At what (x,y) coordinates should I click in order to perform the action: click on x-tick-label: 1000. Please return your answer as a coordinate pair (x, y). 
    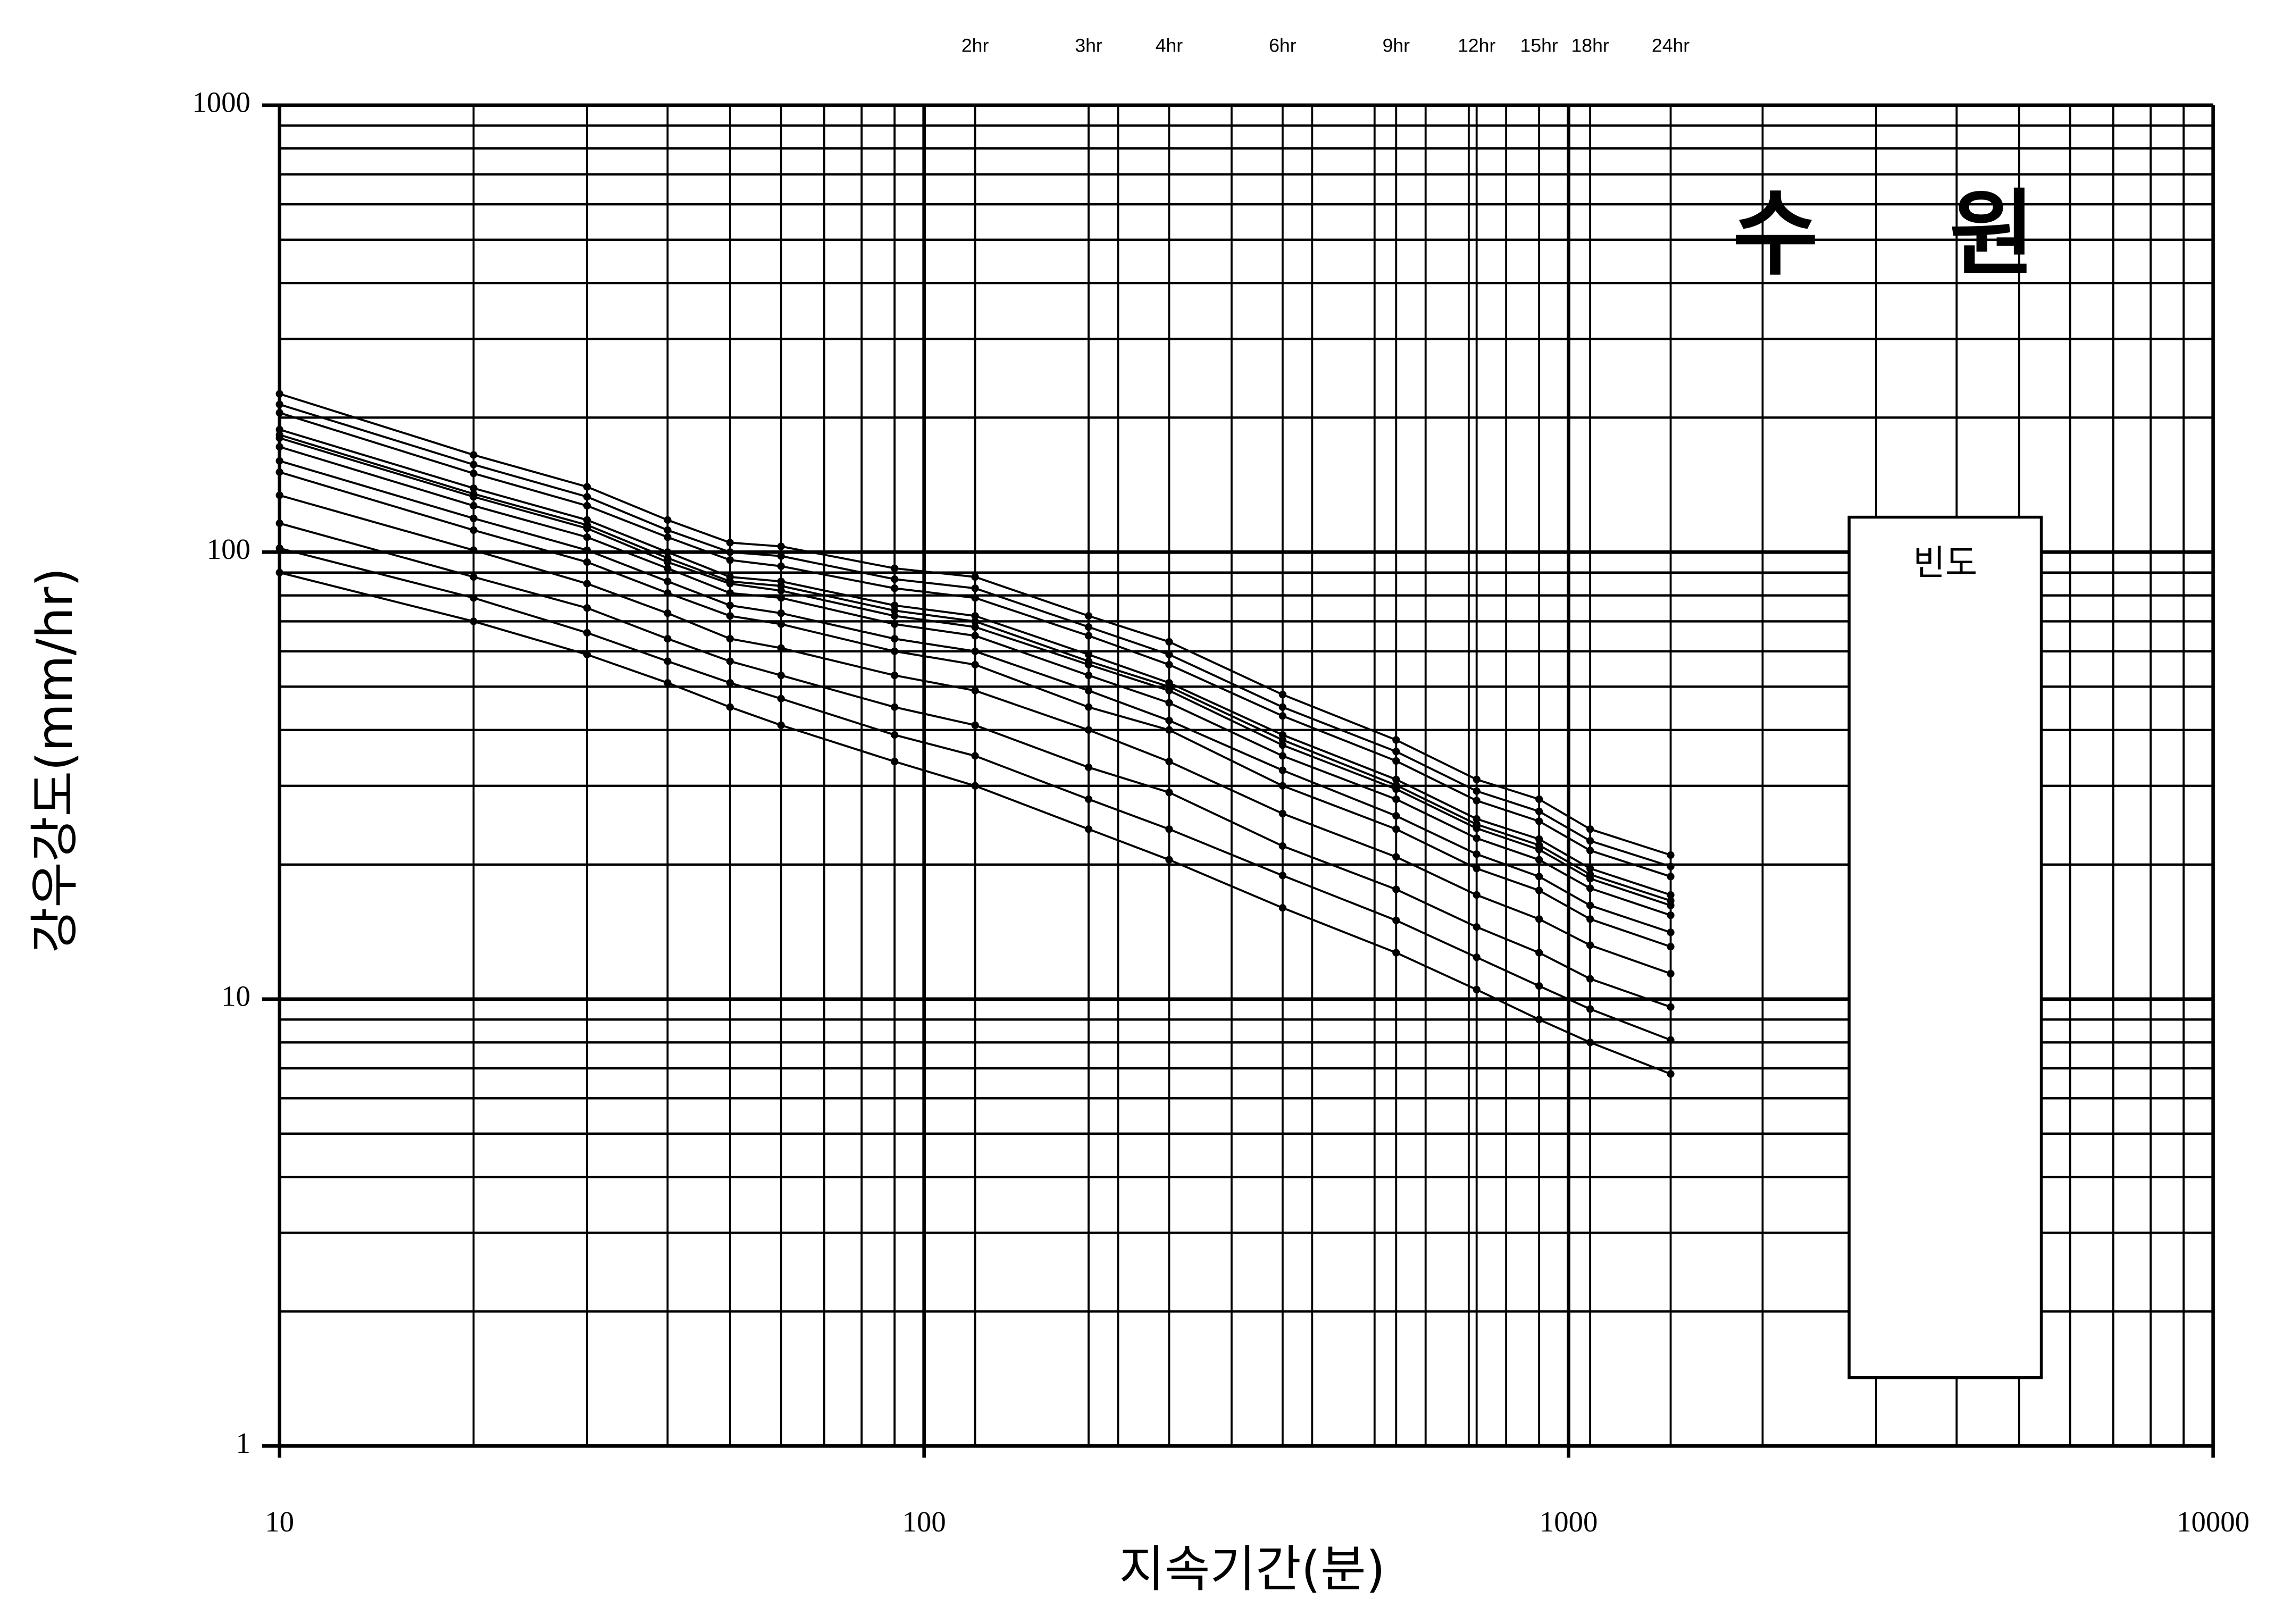
    Looking at the image, I should click on (1569, 1521).